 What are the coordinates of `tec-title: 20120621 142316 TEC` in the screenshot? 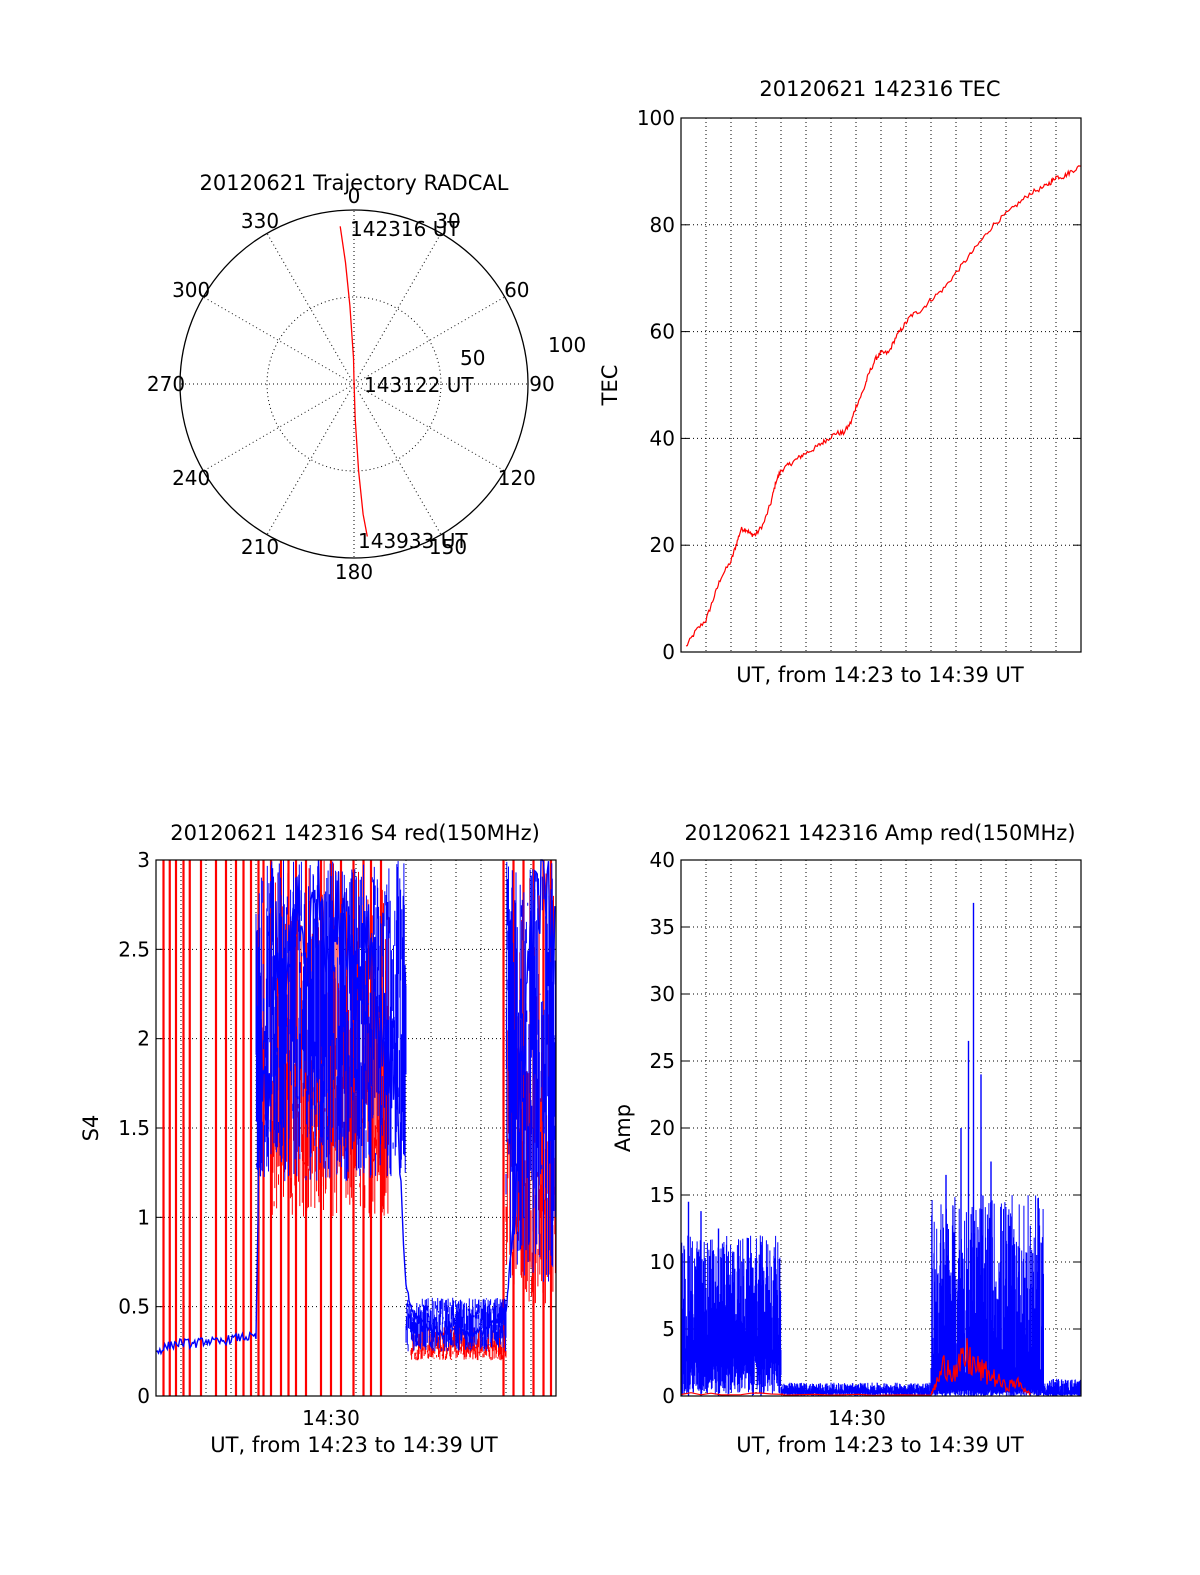 It's located at (879, 89).